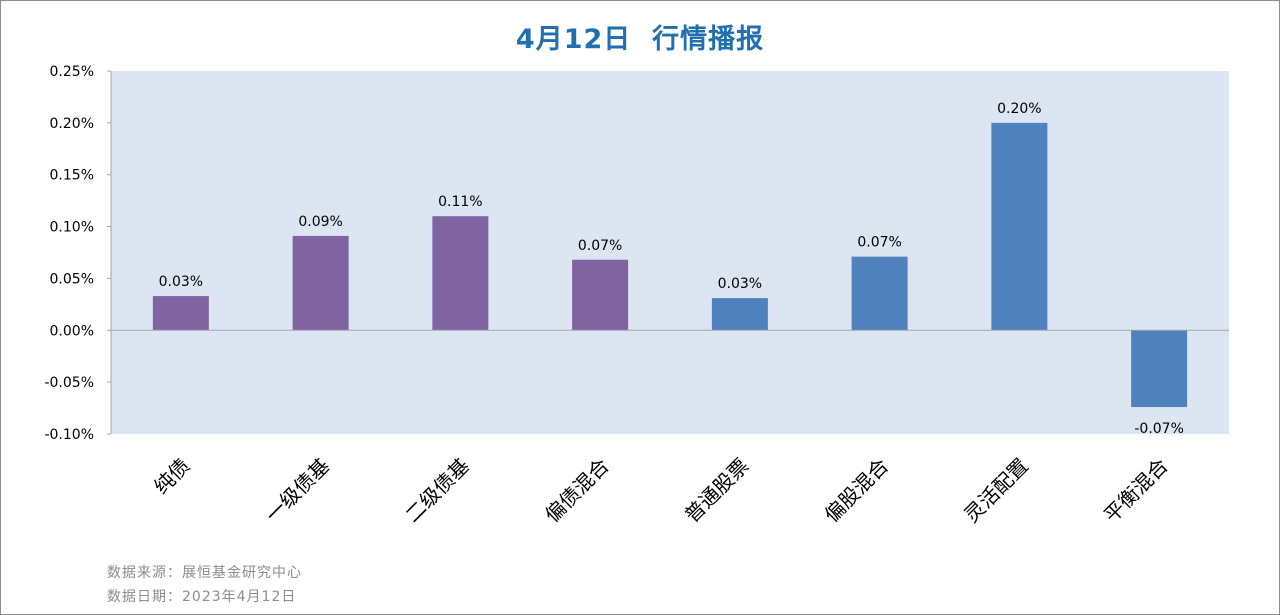  Describe the element at coordinates (320, 222) in the screenshot. I see `data-label: 0.09%` at that location.